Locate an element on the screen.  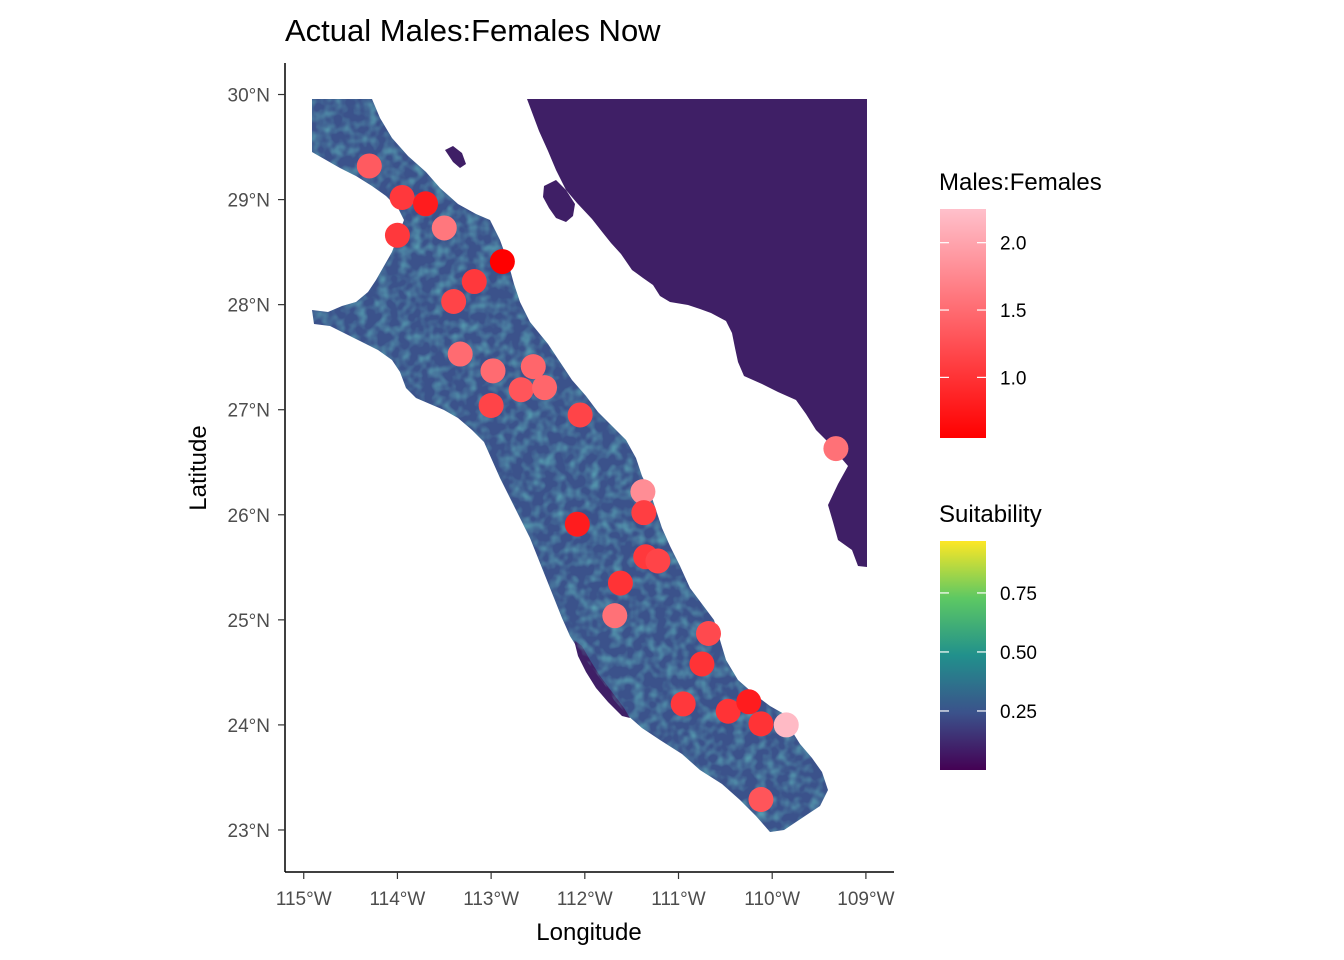
legend-suit-title: Suitability is located at coordinates (990, 514).